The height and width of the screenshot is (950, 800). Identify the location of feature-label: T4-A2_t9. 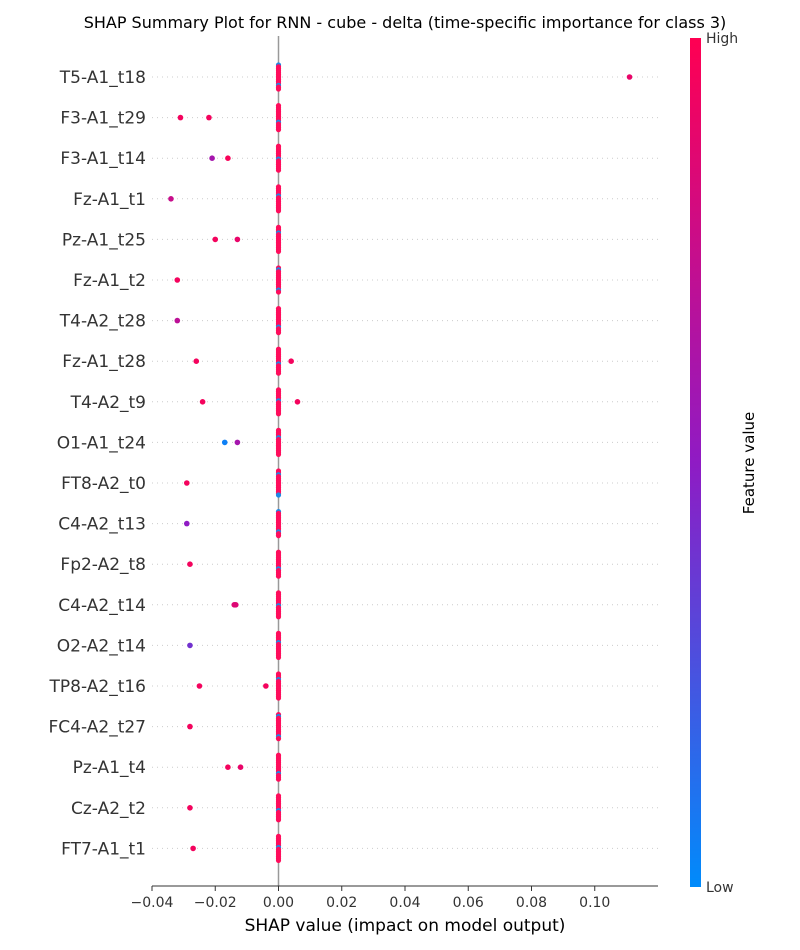
(108, 403).